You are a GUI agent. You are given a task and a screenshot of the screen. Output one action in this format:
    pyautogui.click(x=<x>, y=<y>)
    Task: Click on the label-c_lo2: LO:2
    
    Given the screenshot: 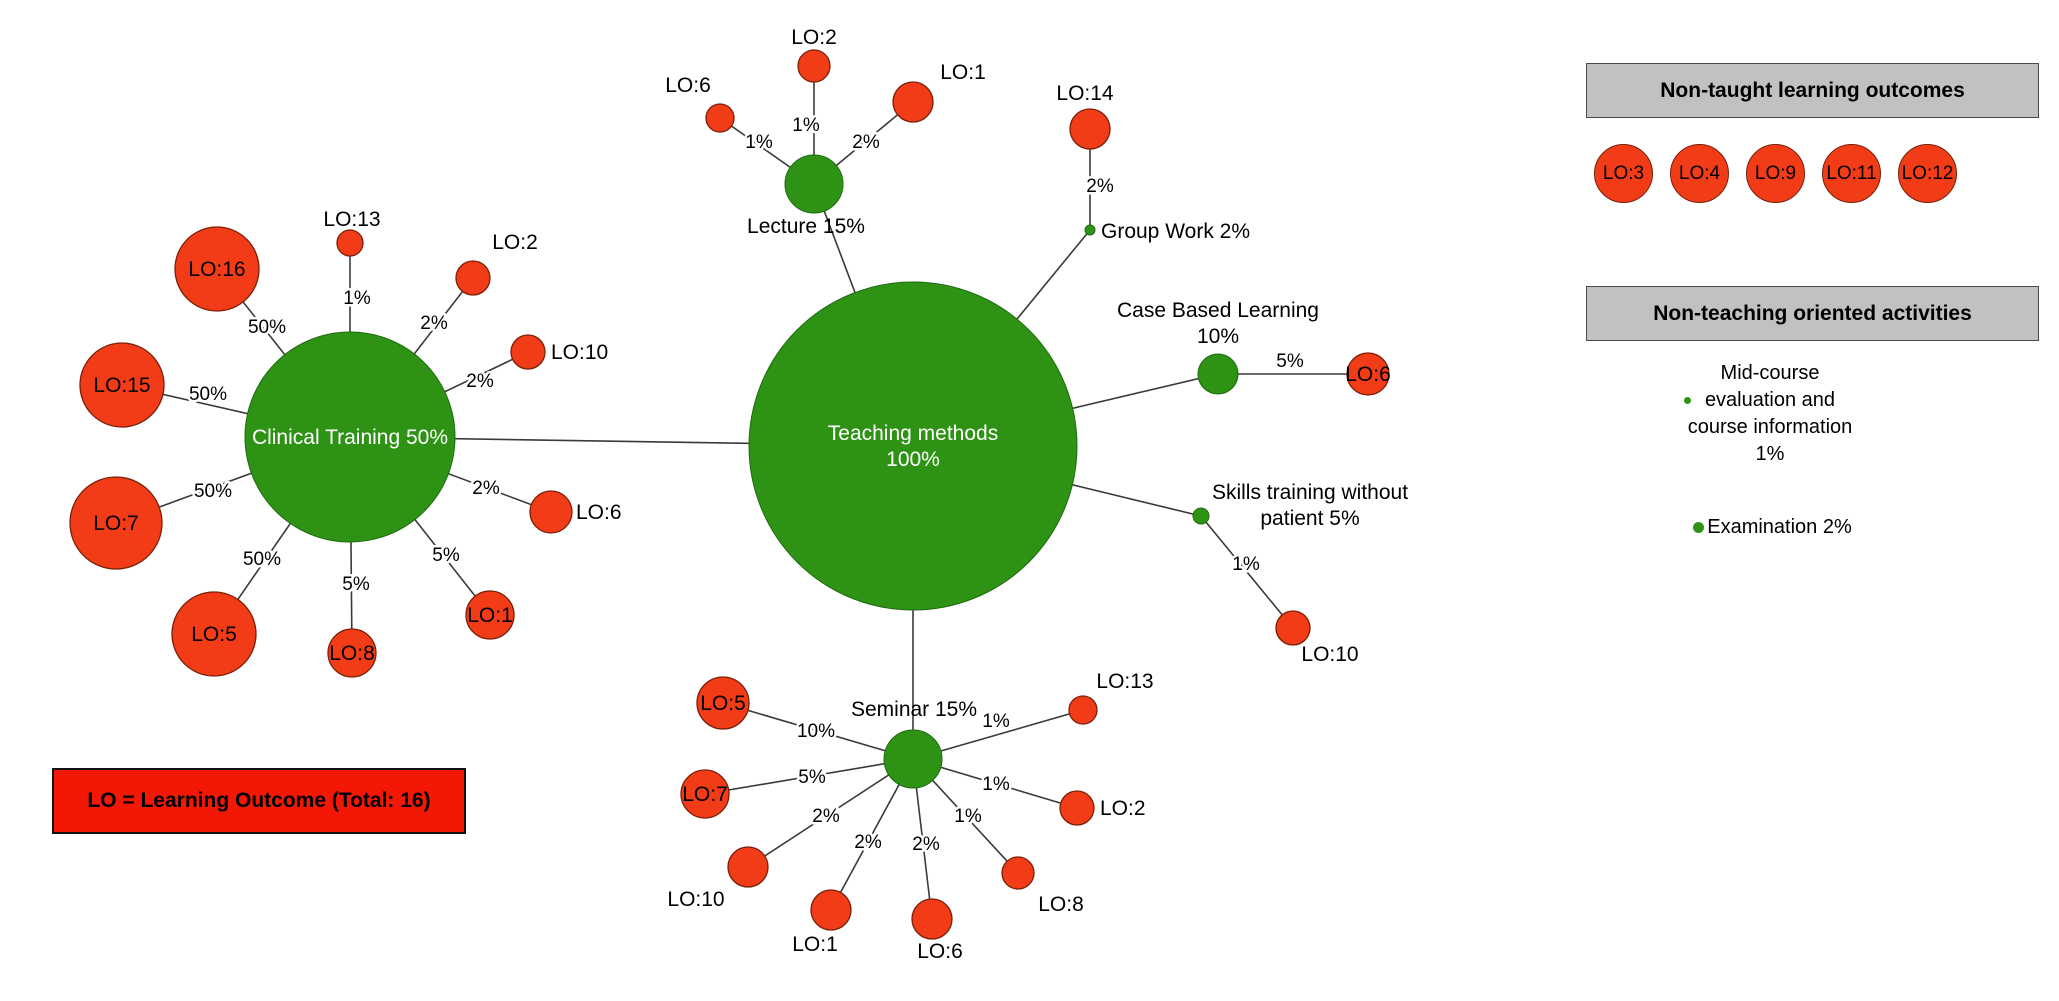 What is the action you would take?
    pyautogui.click(x=515, y=242)
    